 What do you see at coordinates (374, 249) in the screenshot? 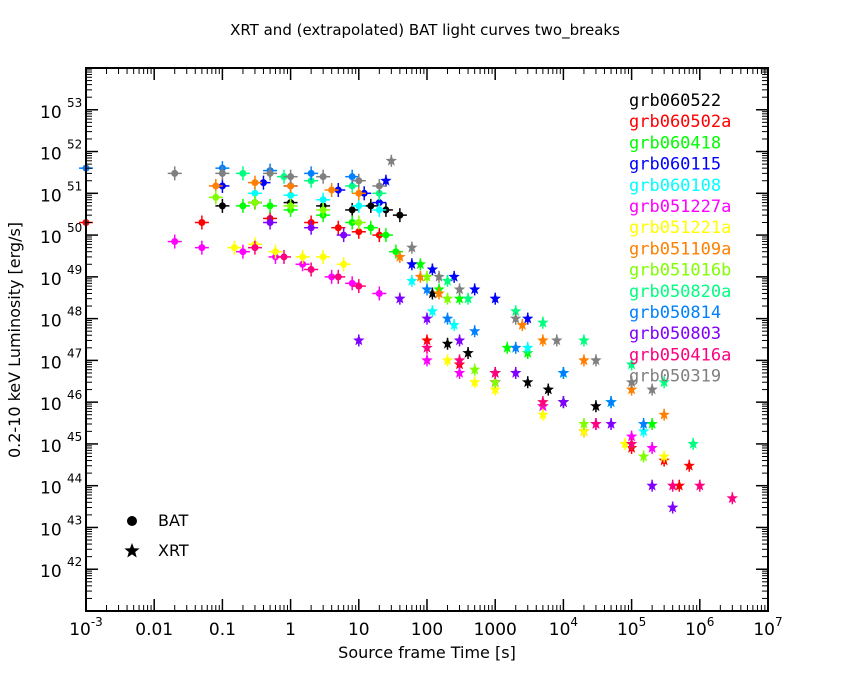
I see `series-grb060115` at bounding box center [374, 249].